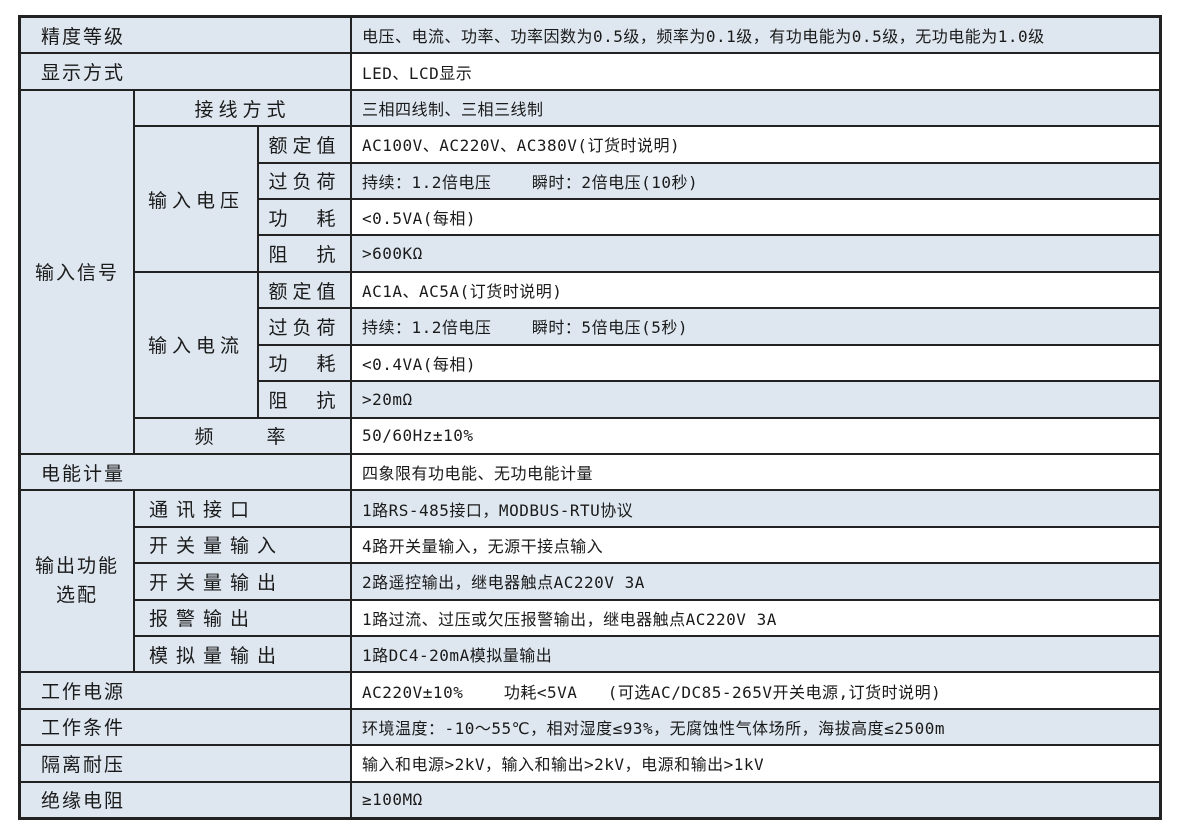  Describe the element at coordinates (755, 799) in the screenshot. I see `insulation-resistance-value: ≥100MΩ` at that location.